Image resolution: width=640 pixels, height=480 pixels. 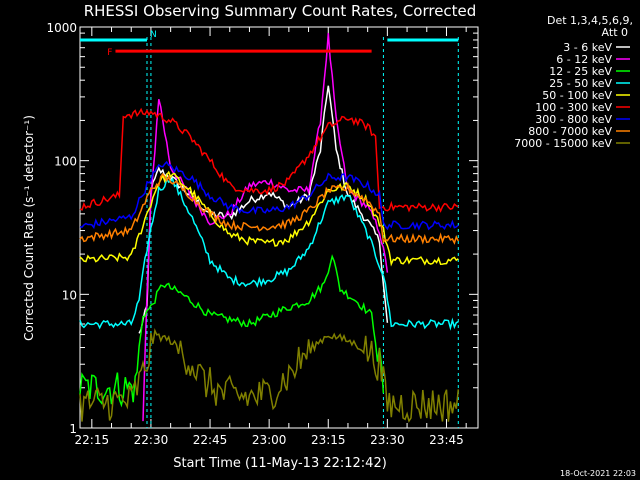 What do you see at coordinates (29, 228) in the screenshot?
I see `y-axis-label: Corrected Count Rate (s⁻¹ detector⁻¹)` at bounding box center [29, 228].